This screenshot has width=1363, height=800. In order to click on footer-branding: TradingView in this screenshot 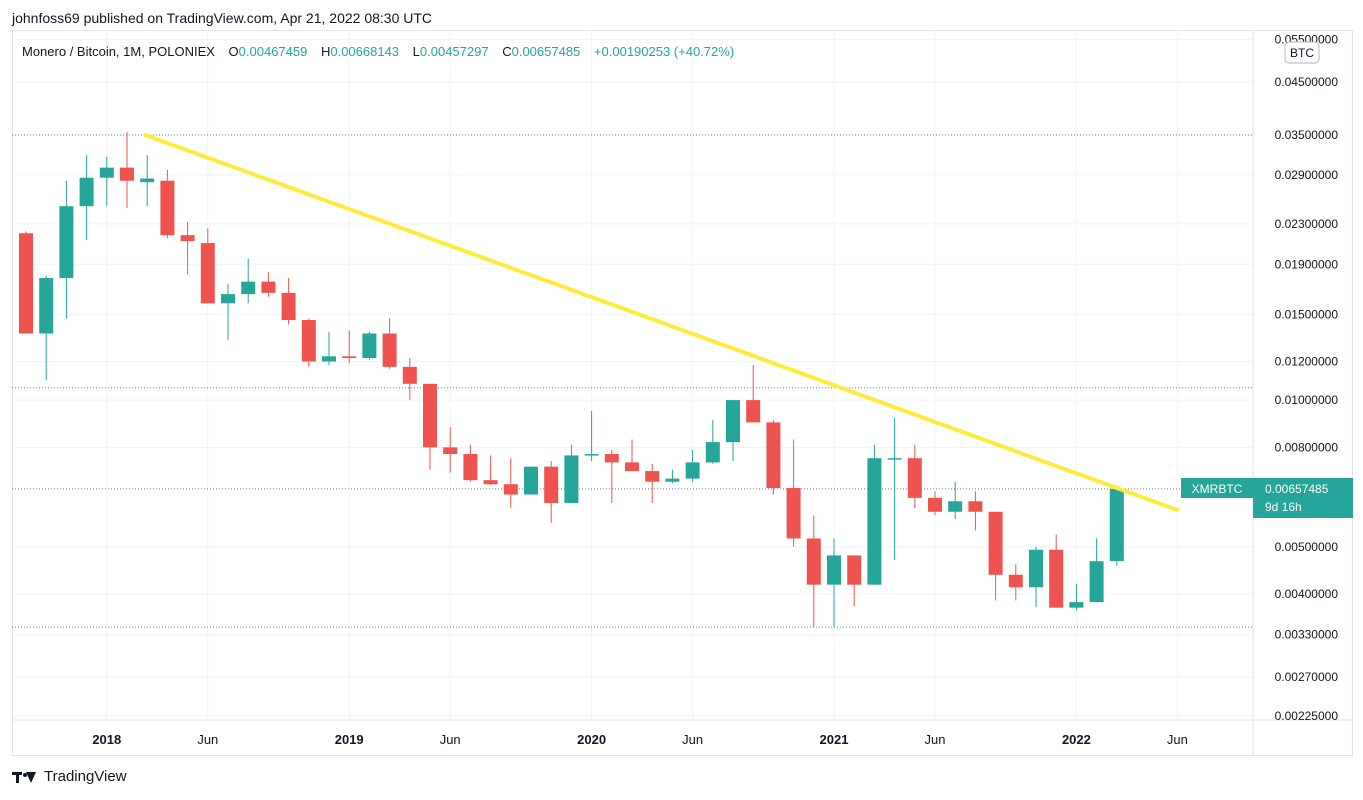, I will do `click(69, 776)`.